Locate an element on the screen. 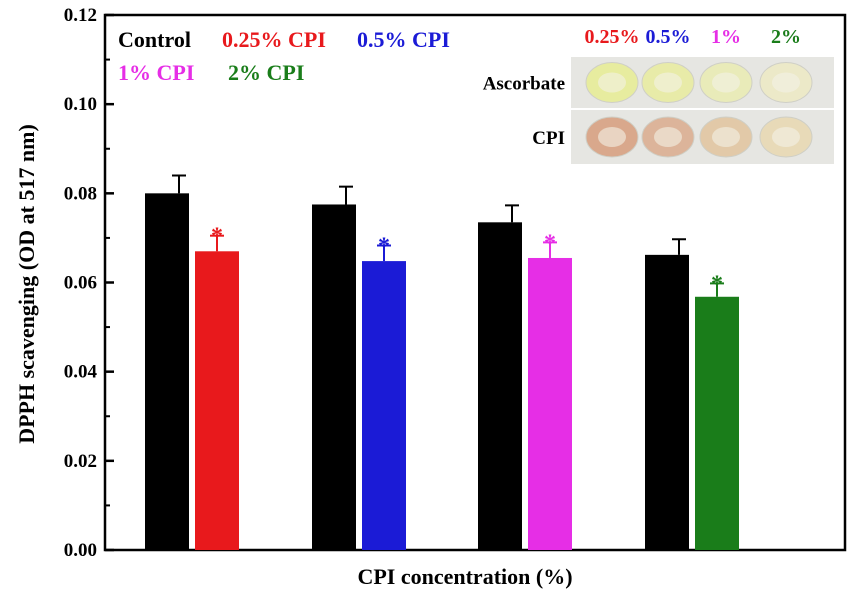 Image resolution: width=855 pixels, height=599 pixels. y-tick-label: 0.04 is located at coordinates (81, 372).